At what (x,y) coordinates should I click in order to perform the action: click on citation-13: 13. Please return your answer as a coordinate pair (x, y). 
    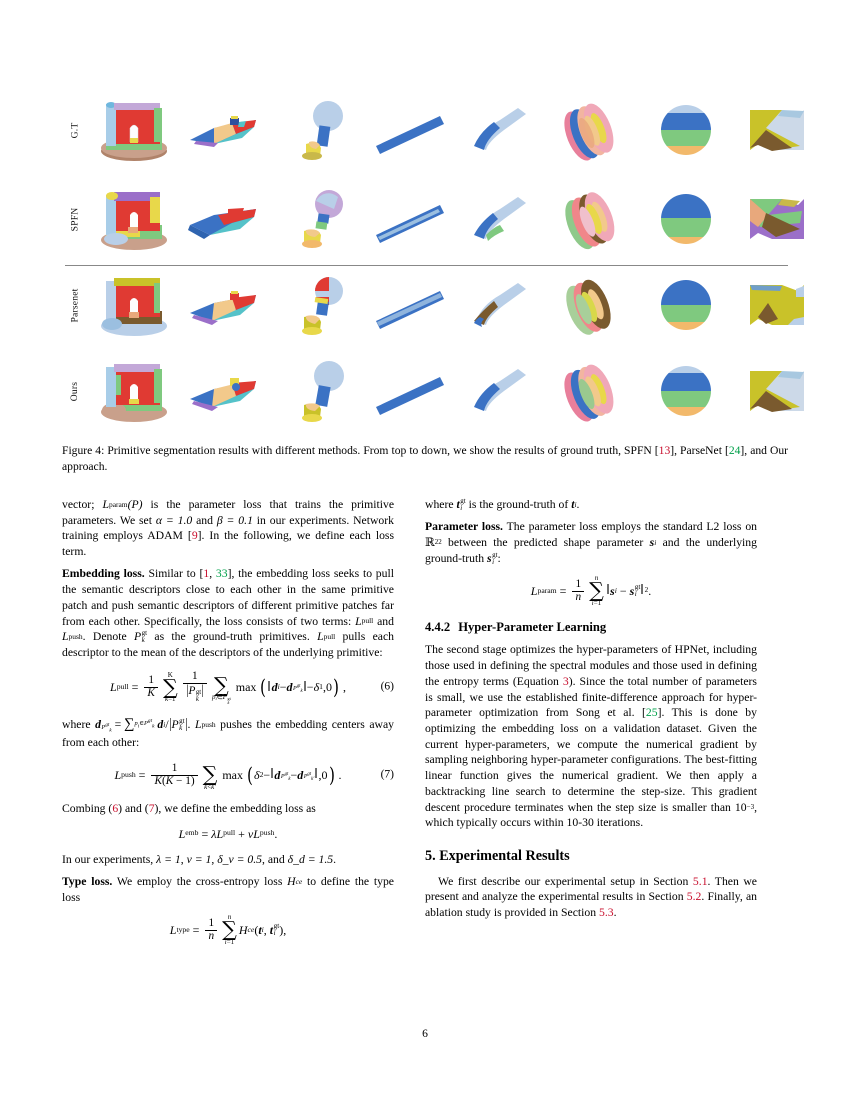
    Looking at the image, I should click on (664, 450).